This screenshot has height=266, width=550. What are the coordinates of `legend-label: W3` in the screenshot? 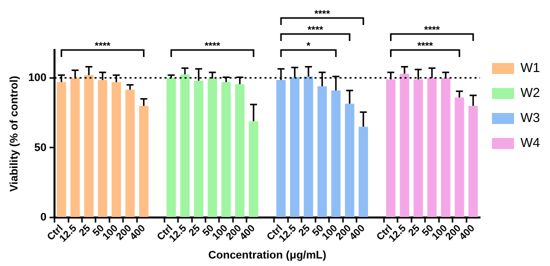 It's located at (530, 118).